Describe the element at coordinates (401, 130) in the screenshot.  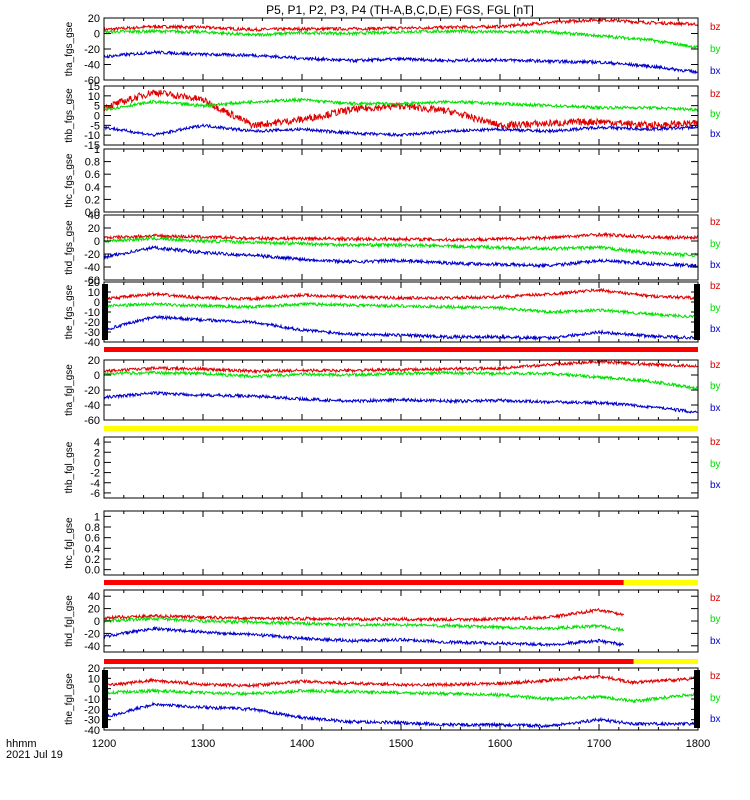
I see `series-bx-thb_fgs_gse` at that location.